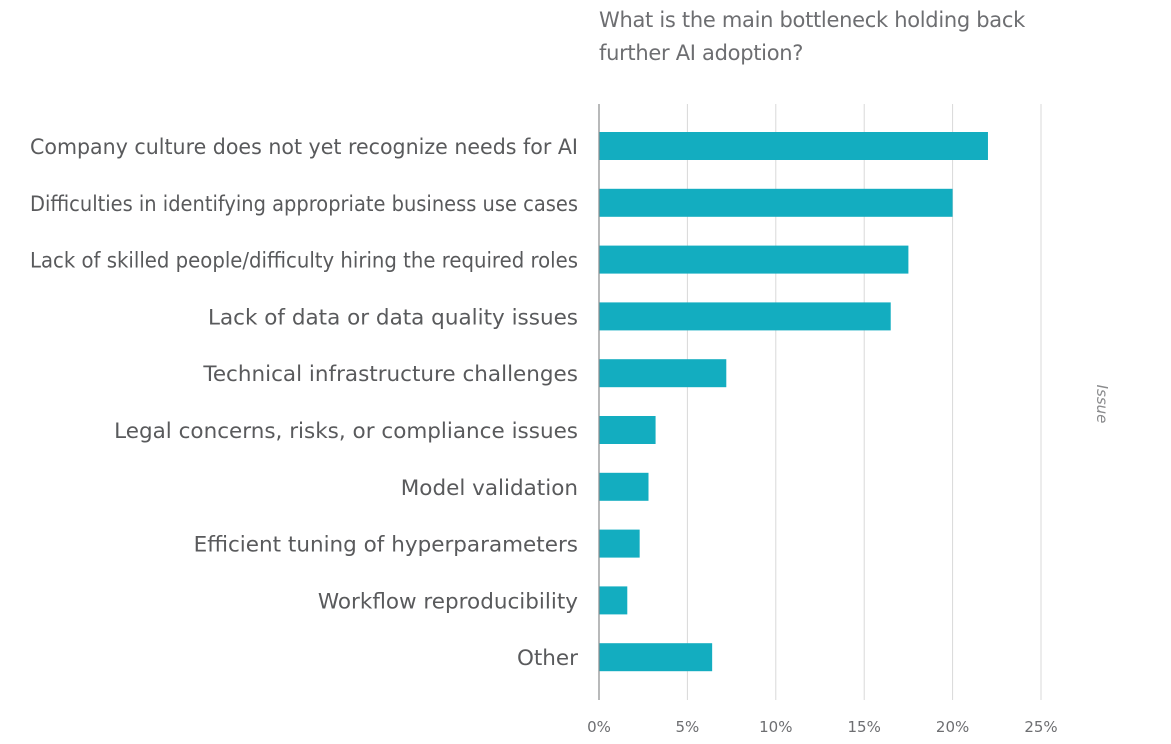  What do you see at coordinates (864, 727) in the screenshot?
I see `x-tick-label: 15%` at bounding box center [864, 727].